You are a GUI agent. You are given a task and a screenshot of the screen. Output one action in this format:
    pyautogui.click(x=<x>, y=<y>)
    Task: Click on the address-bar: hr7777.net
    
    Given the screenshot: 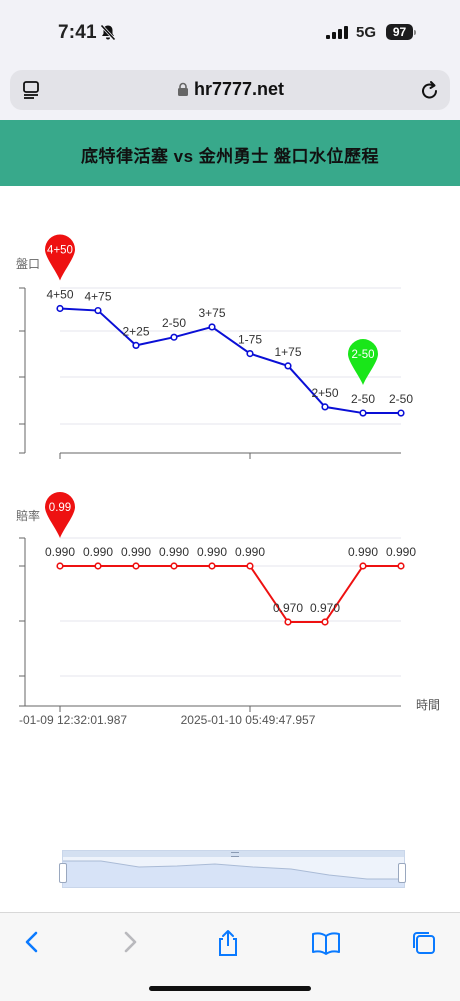 What is the action you would take?
    pyautogui.click(x=230, y=90)
    